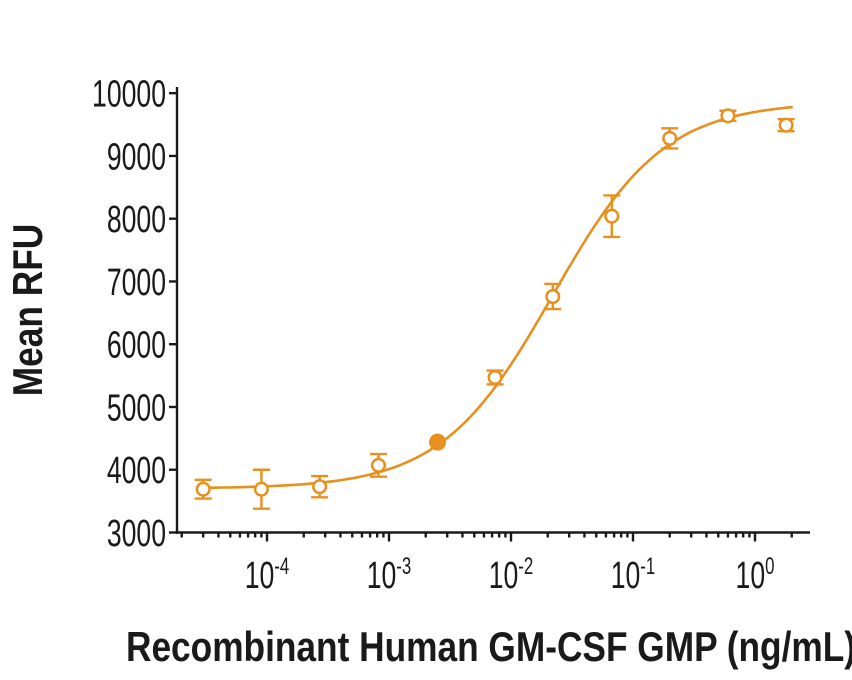 The image size is (852, 680). Describe the element at coordinates (136, 218) in the screenshot. I see `y-tick-label: 8000` at that location.